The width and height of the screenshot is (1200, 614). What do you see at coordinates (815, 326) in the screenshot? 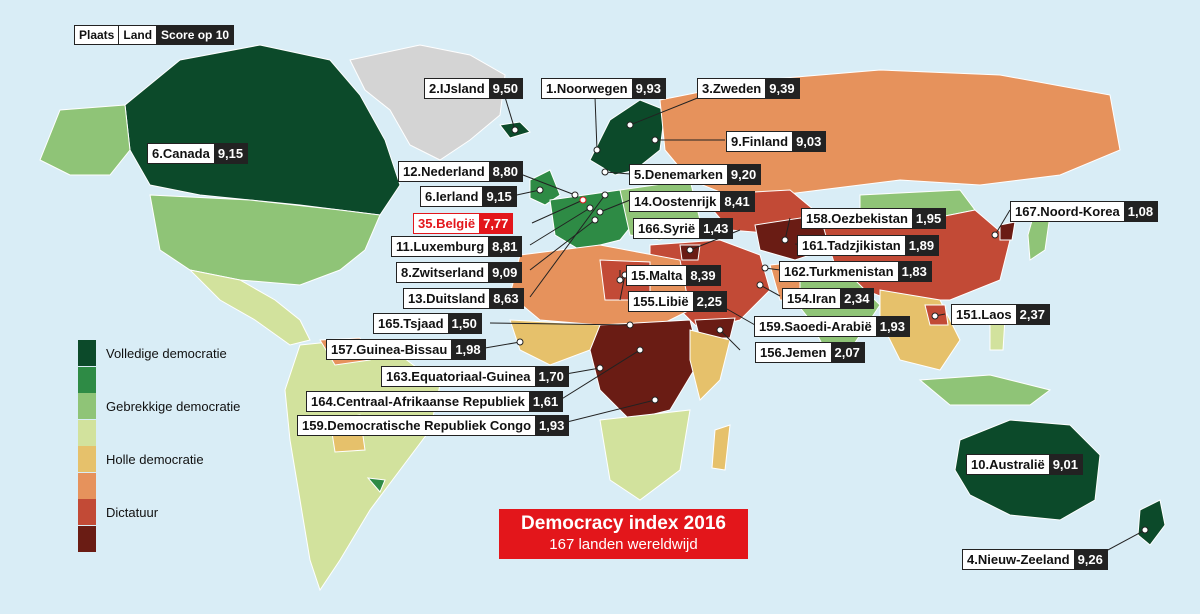
I see `country-name: 159.Saoedi-Arabië` at bounding box center [815, 326].